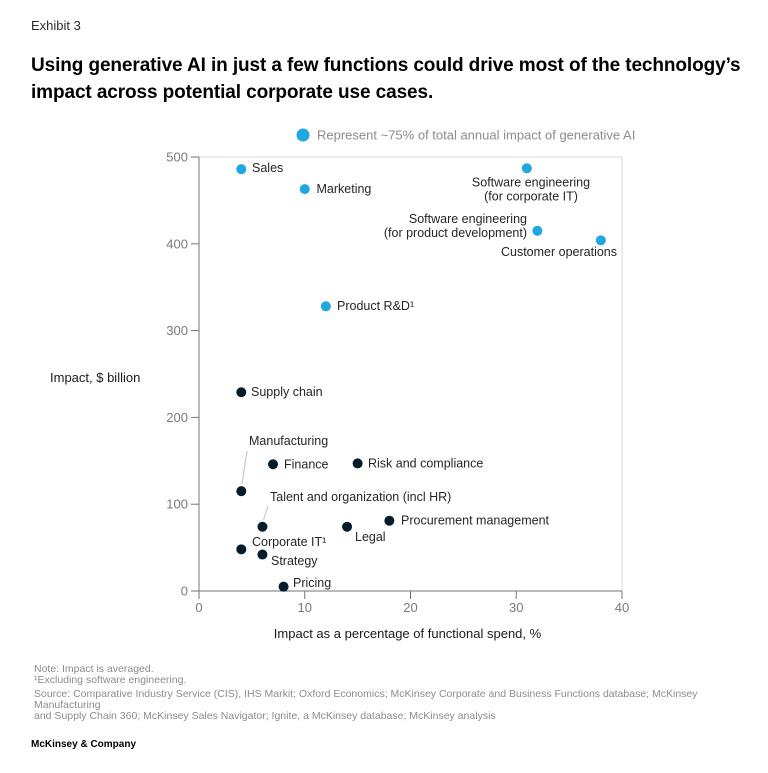 Image resolution: width=768 pixels, height=773 pixels. What do you see at coordinates (244, 467) in the screenshot?
I see `leader-line-manufacturing` at bounding box center [244, 467].